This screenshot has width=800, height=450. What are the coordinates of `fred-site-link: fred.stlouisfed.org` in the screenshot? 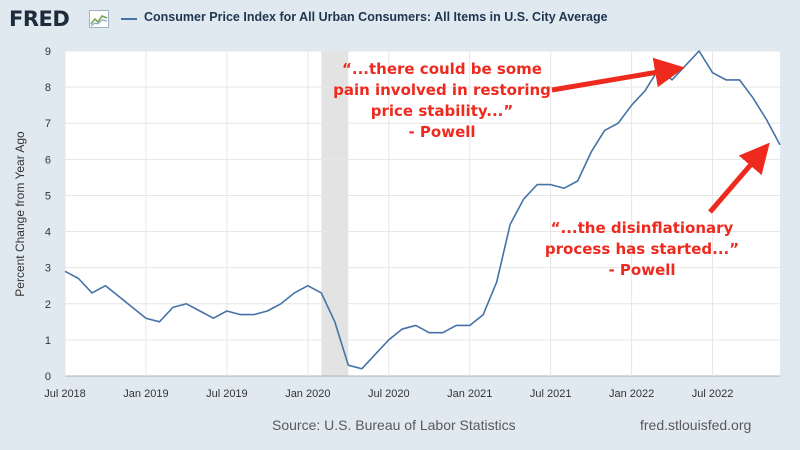 It's located at (696, 425).